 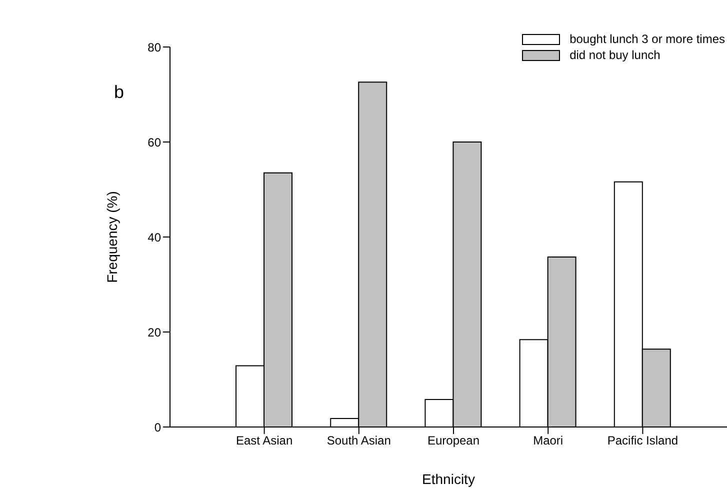 I want to click on legend-label: bought lunch 3 or more times, so click(x=647, y=39).